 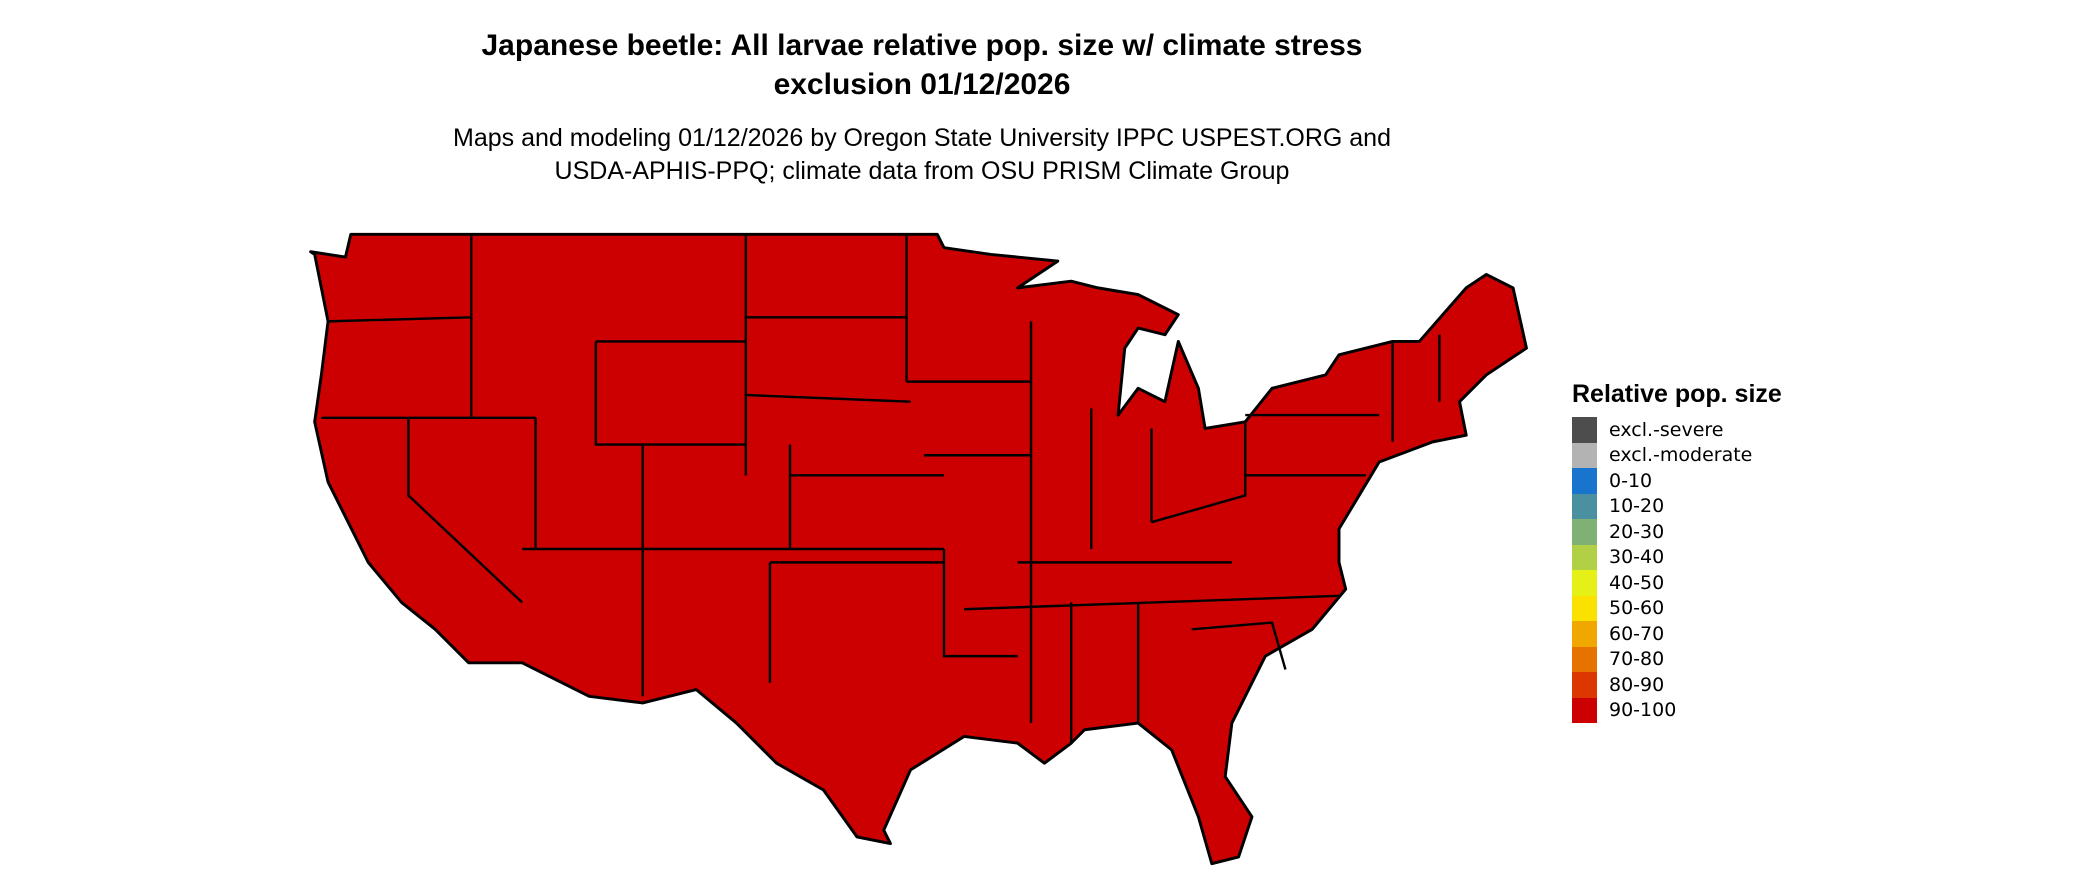 I want to click on legend-item: 80-90, so click(x=1677, y=685).